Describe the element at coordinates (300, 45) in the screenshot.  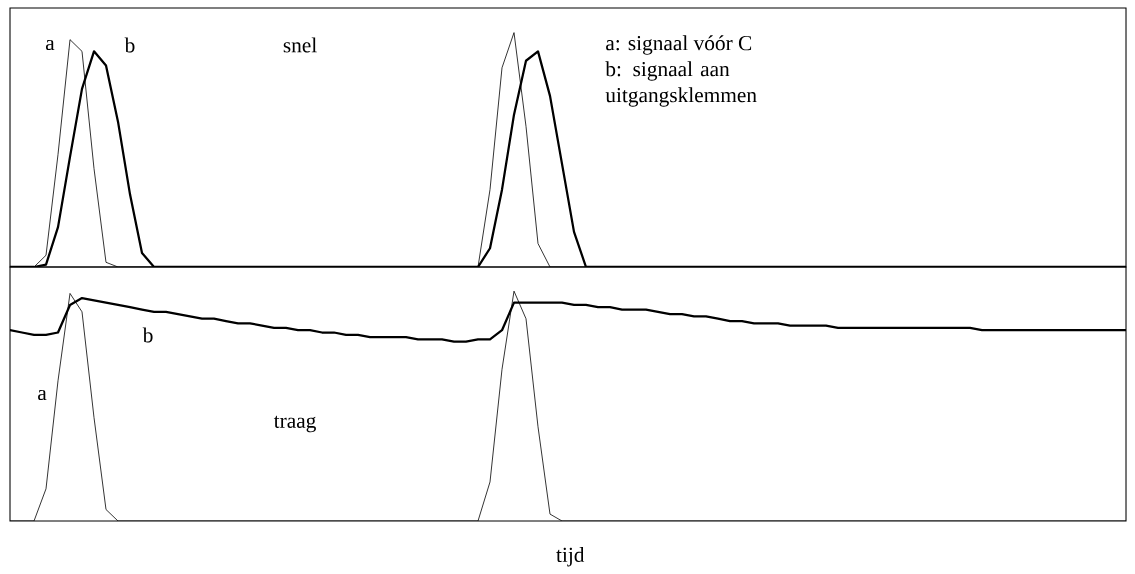
I see `annotation: snel` at that location.